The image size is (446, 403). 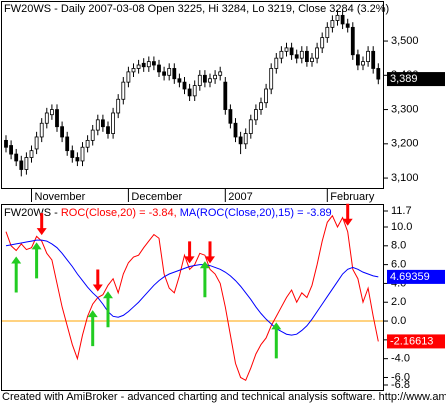 I want to click on y-tick-label: -6.0, so click(x=400, y=377).